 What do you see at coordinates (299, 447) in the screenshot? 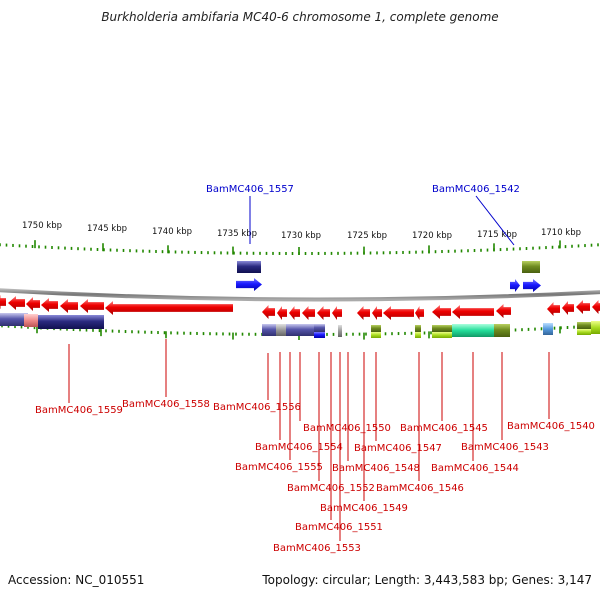
I see `gene-label: BamMC406_1554` at bounding box center [299, 447].